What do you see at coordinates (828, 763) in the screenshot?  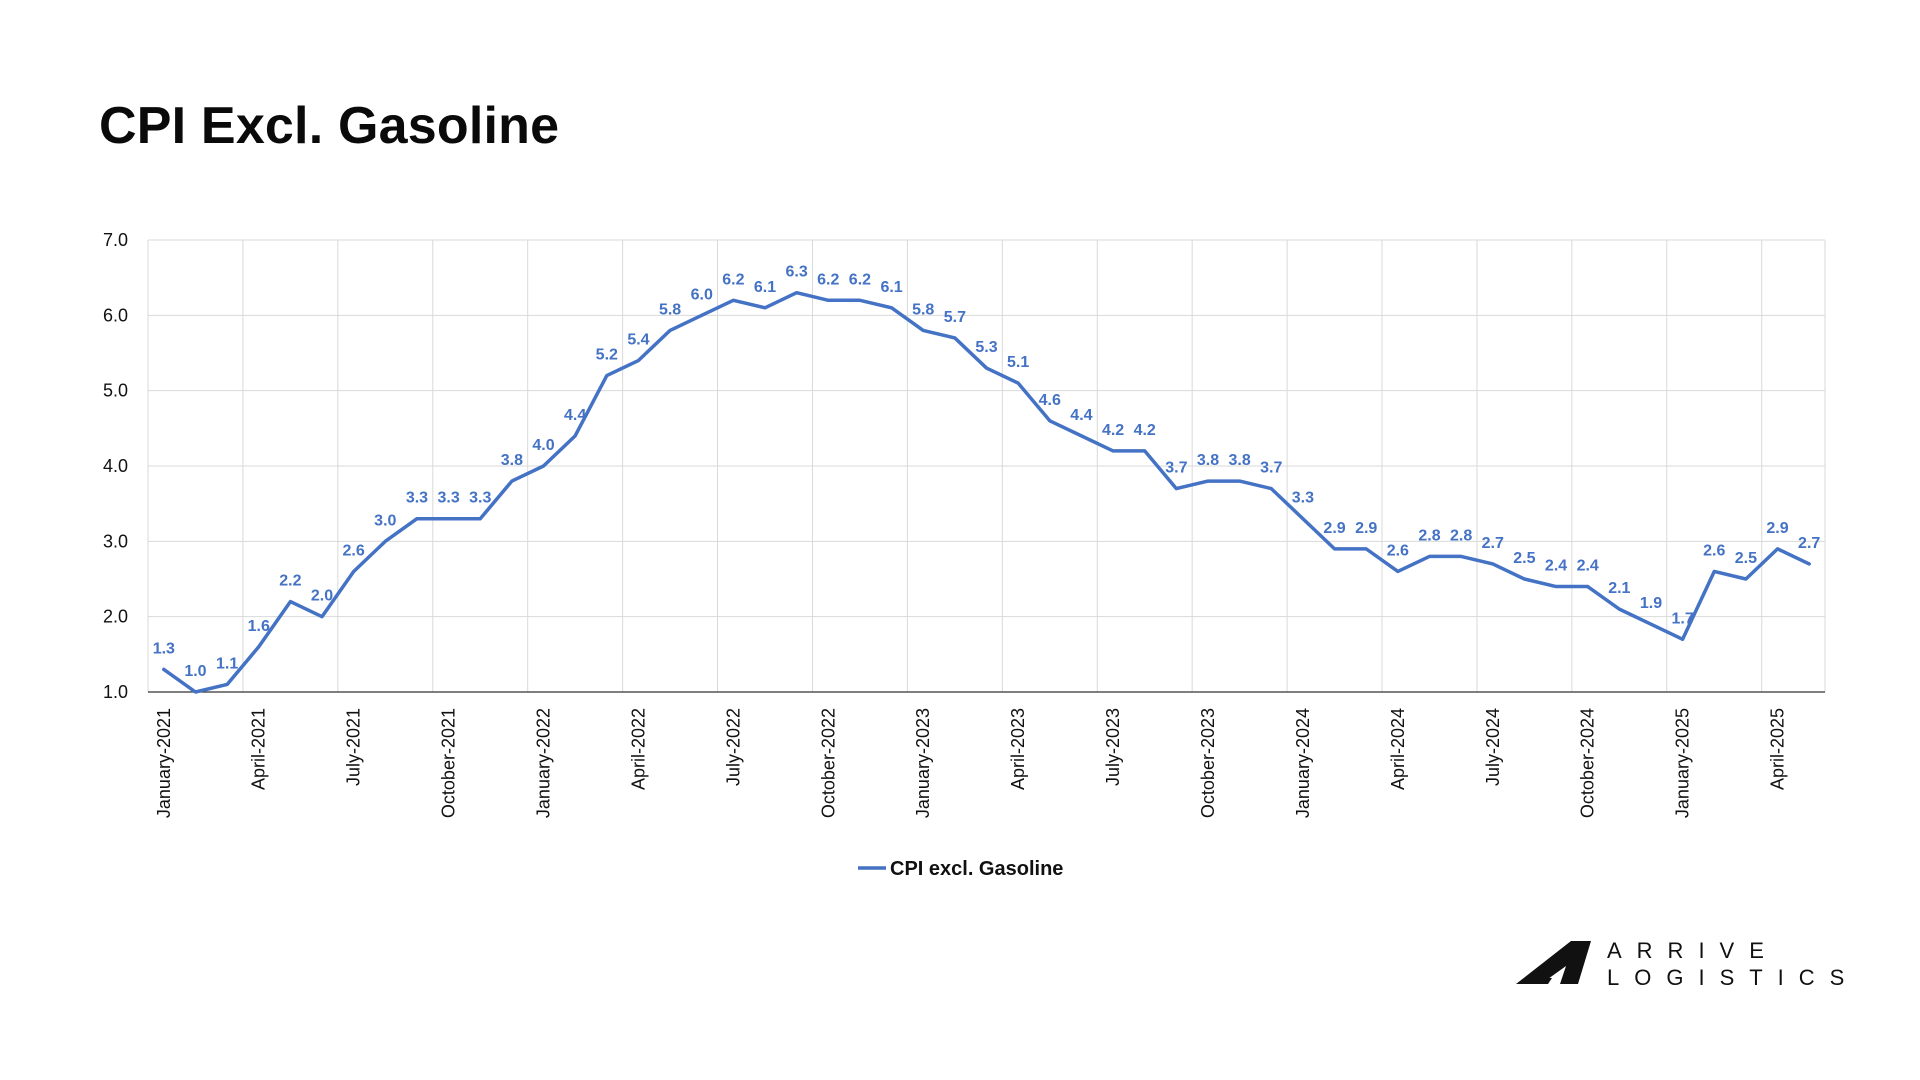 I see `x-tick-label: October-2022` at bounding box center [828, 763].